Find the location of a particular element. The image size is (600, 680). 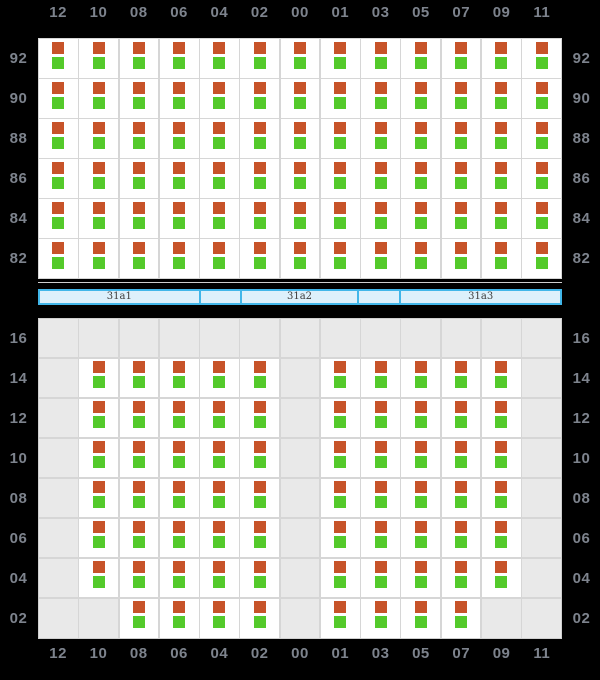

bay-section-31a3: 31a3 is located at coordinates (480, 297).